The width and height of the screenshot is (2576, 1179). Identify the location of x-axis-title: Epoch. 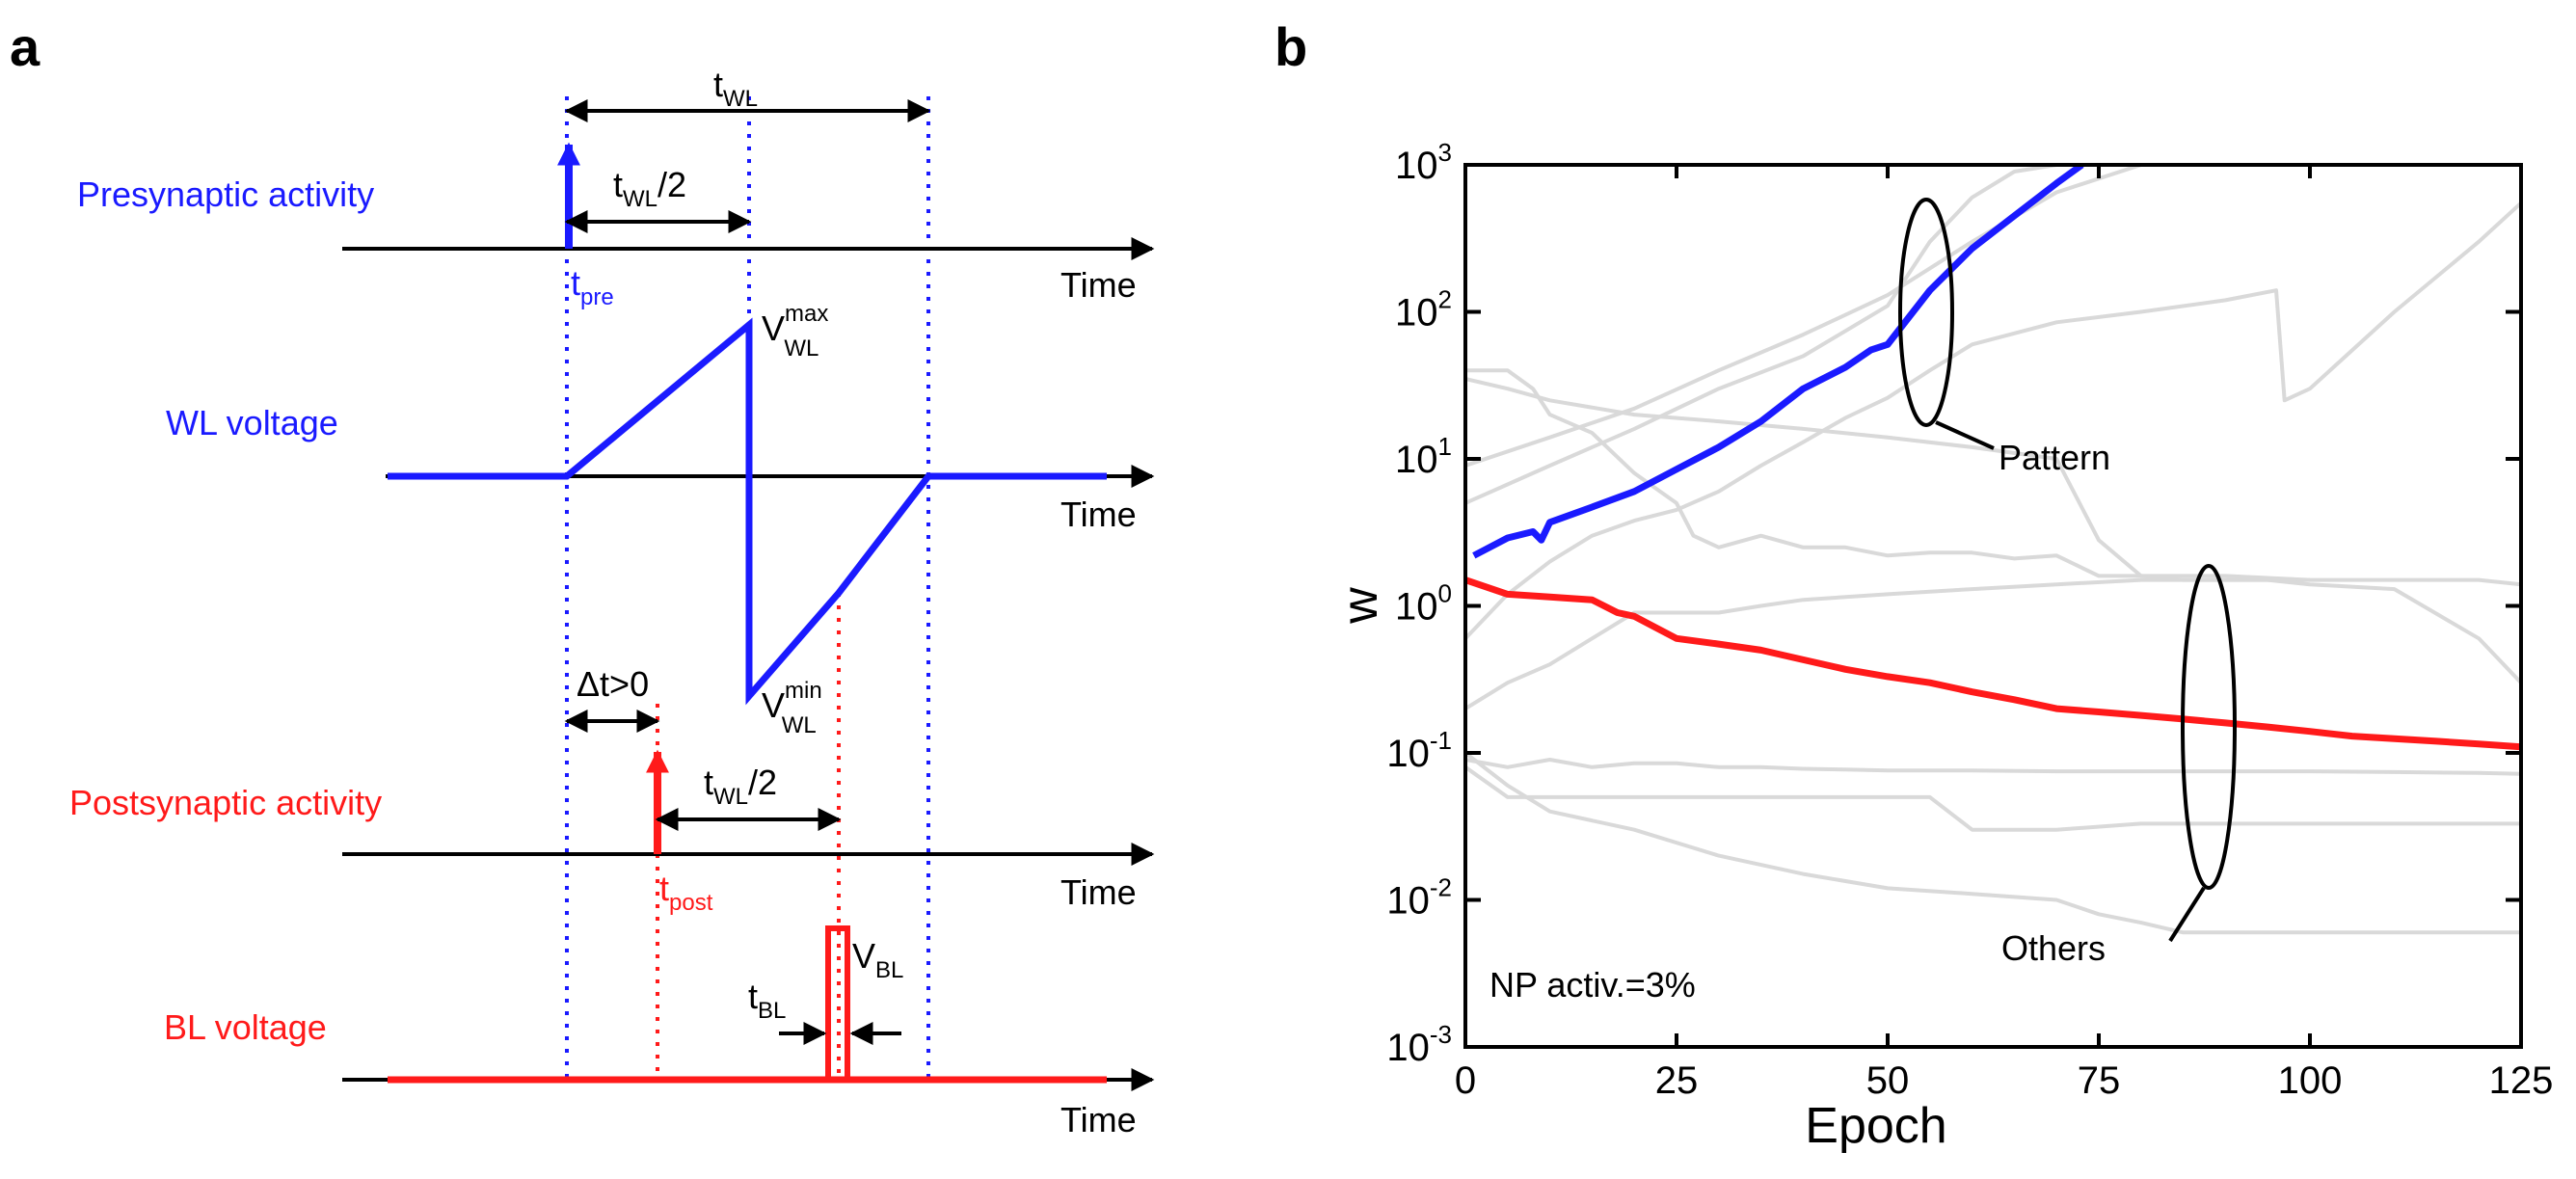
(1876, 1126).